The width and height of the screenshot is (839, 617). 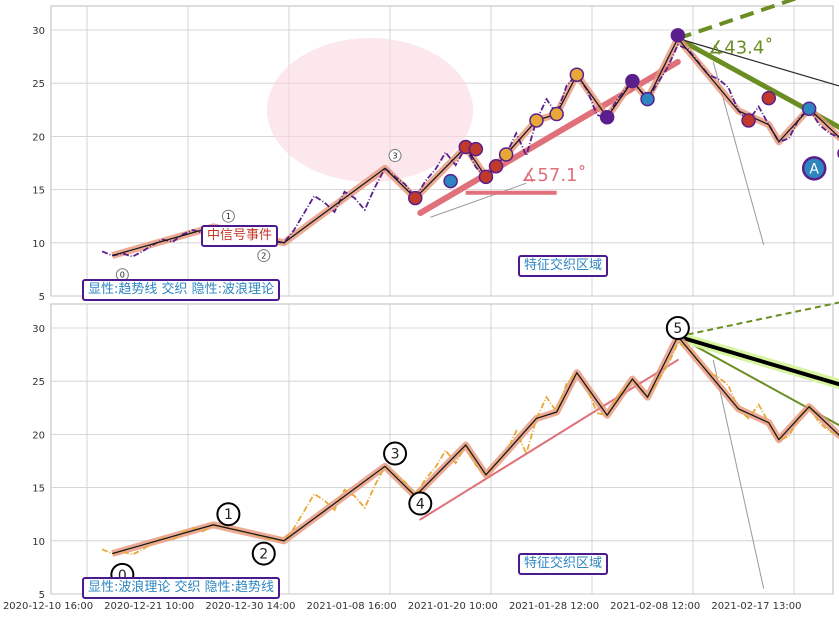 What do you see at coordinates (553, 175) in the screenshot?
I see `angle-label-red: ∡57.1˚` at bounding box center [553, 175].